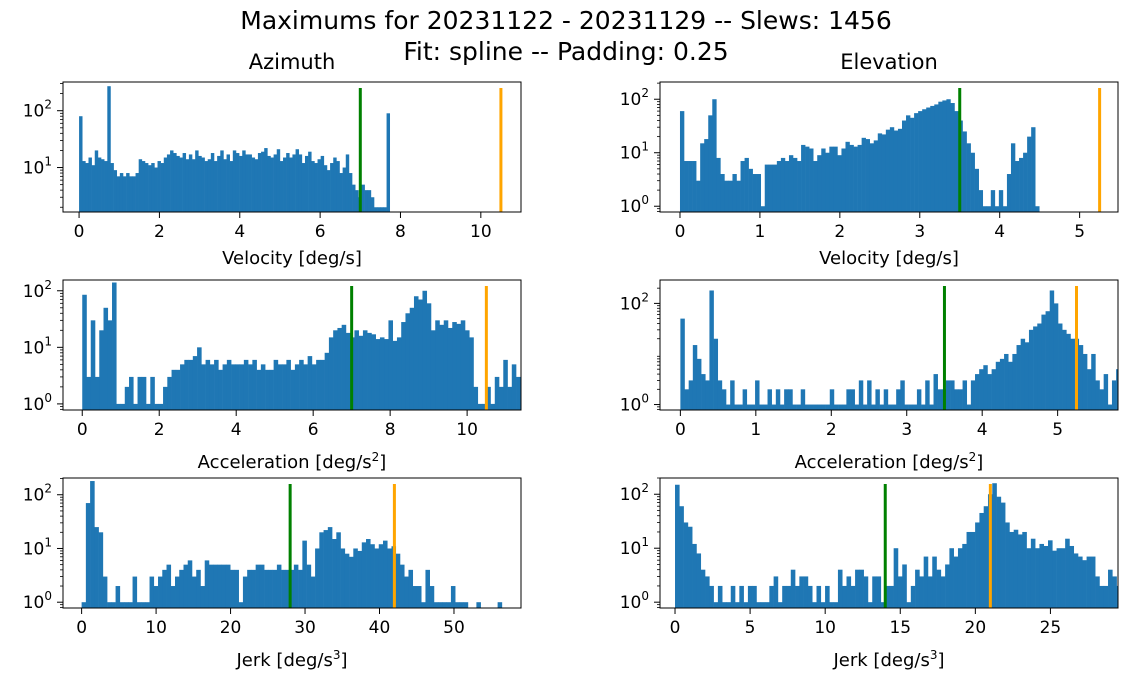  Describe the element at coordinates (919, 232) in the screenshot. I see `x-tick-label: 3` at that location.